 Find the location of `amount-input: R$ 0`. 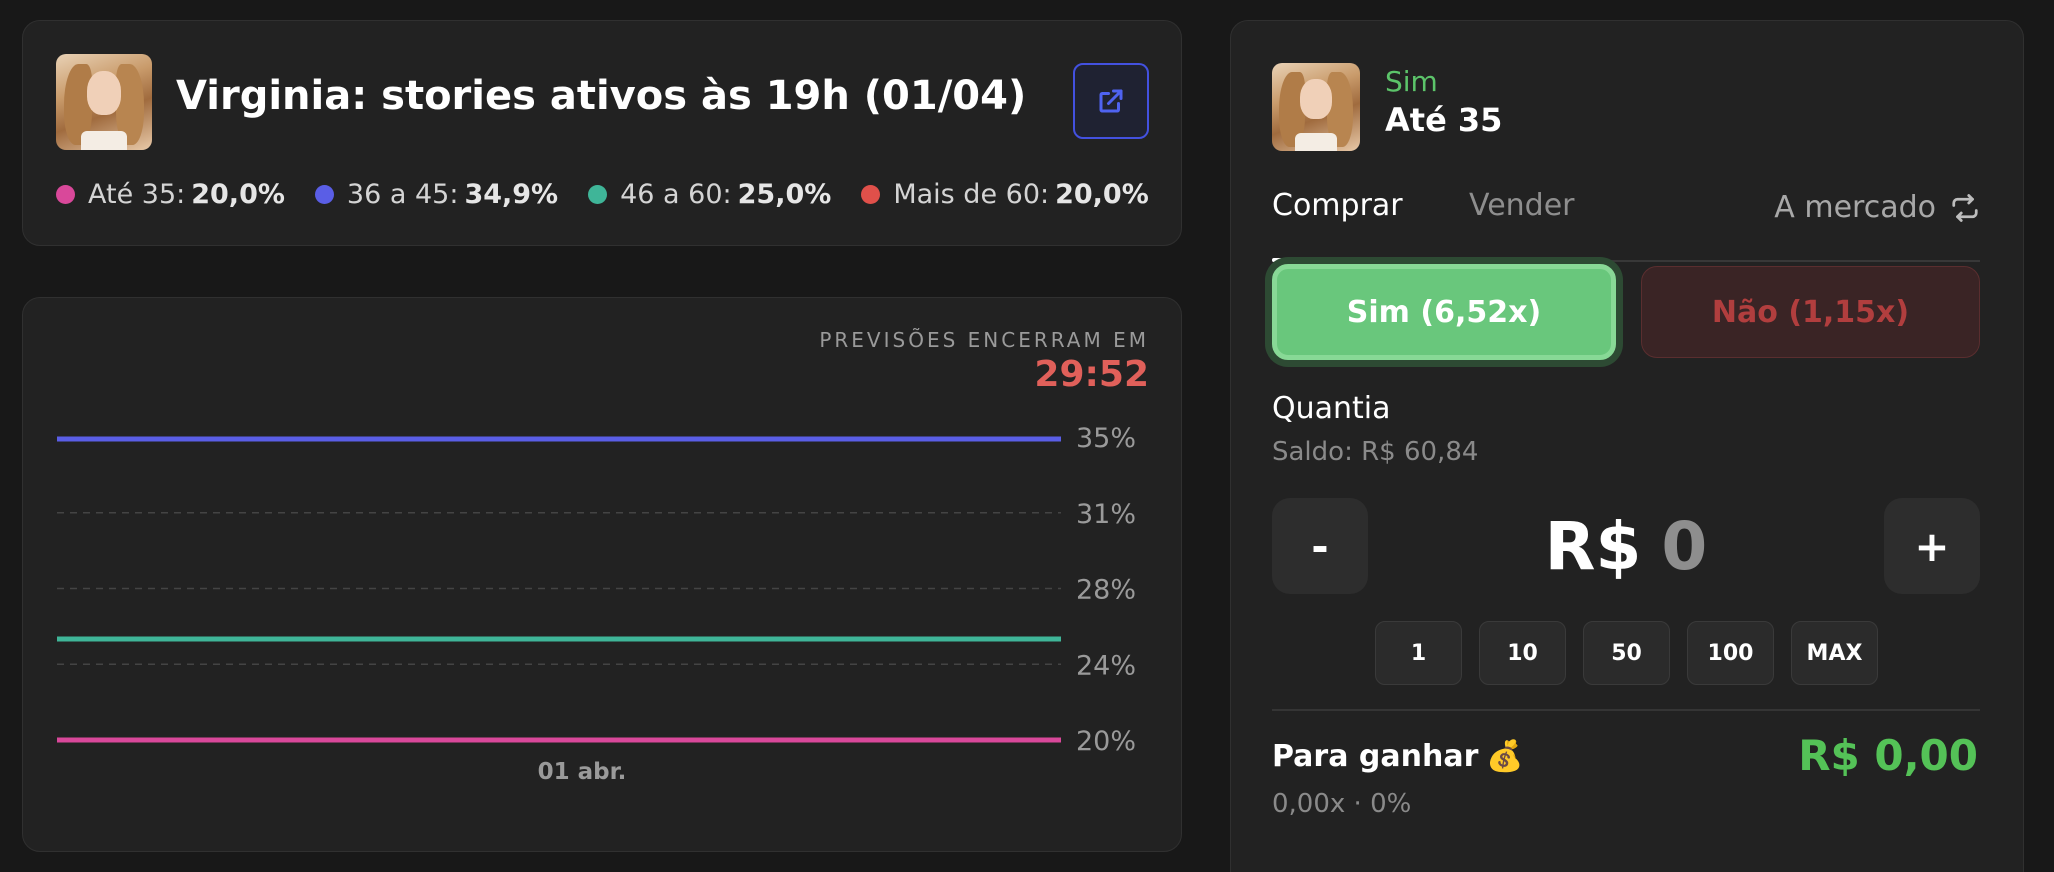

amount-input: R$ 0 is located at coordinates (1626, 546).